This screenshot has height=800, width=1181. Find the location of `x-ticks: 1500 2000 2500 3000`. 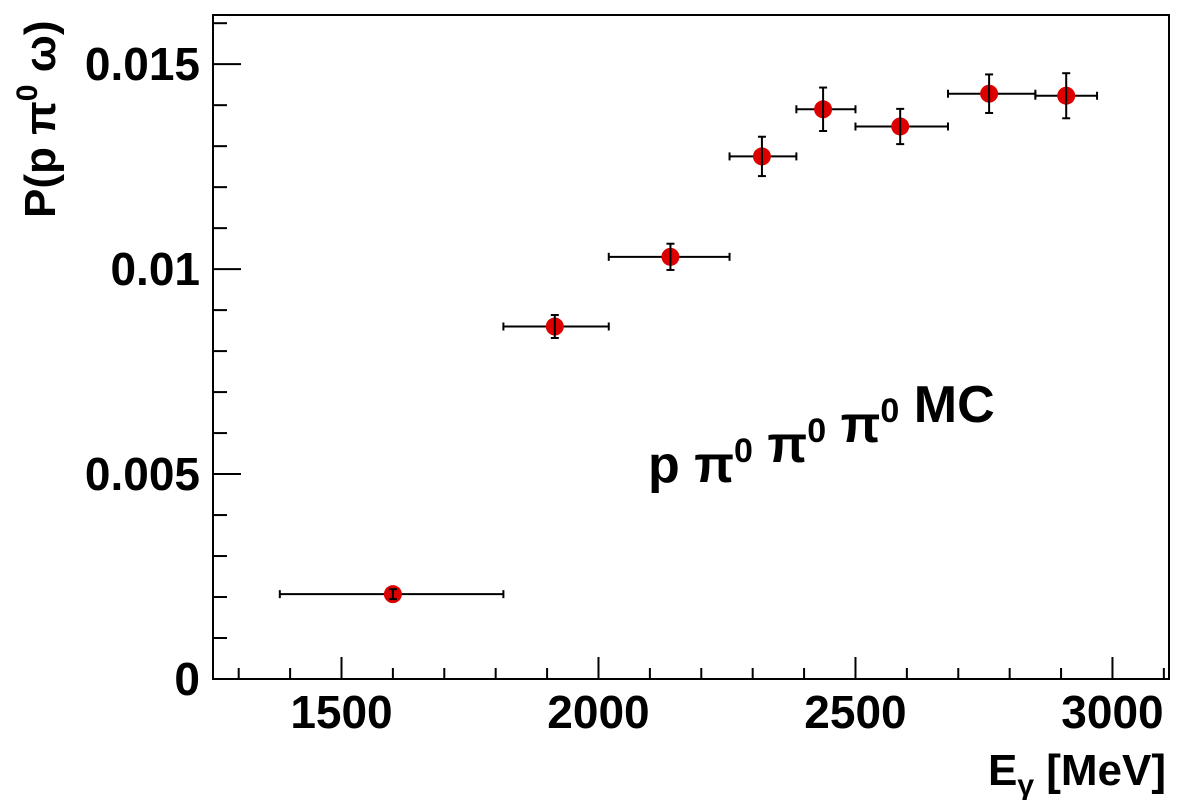

x-ticks: 1500 2000 2500 3000 is located at coordinates (701, 697).